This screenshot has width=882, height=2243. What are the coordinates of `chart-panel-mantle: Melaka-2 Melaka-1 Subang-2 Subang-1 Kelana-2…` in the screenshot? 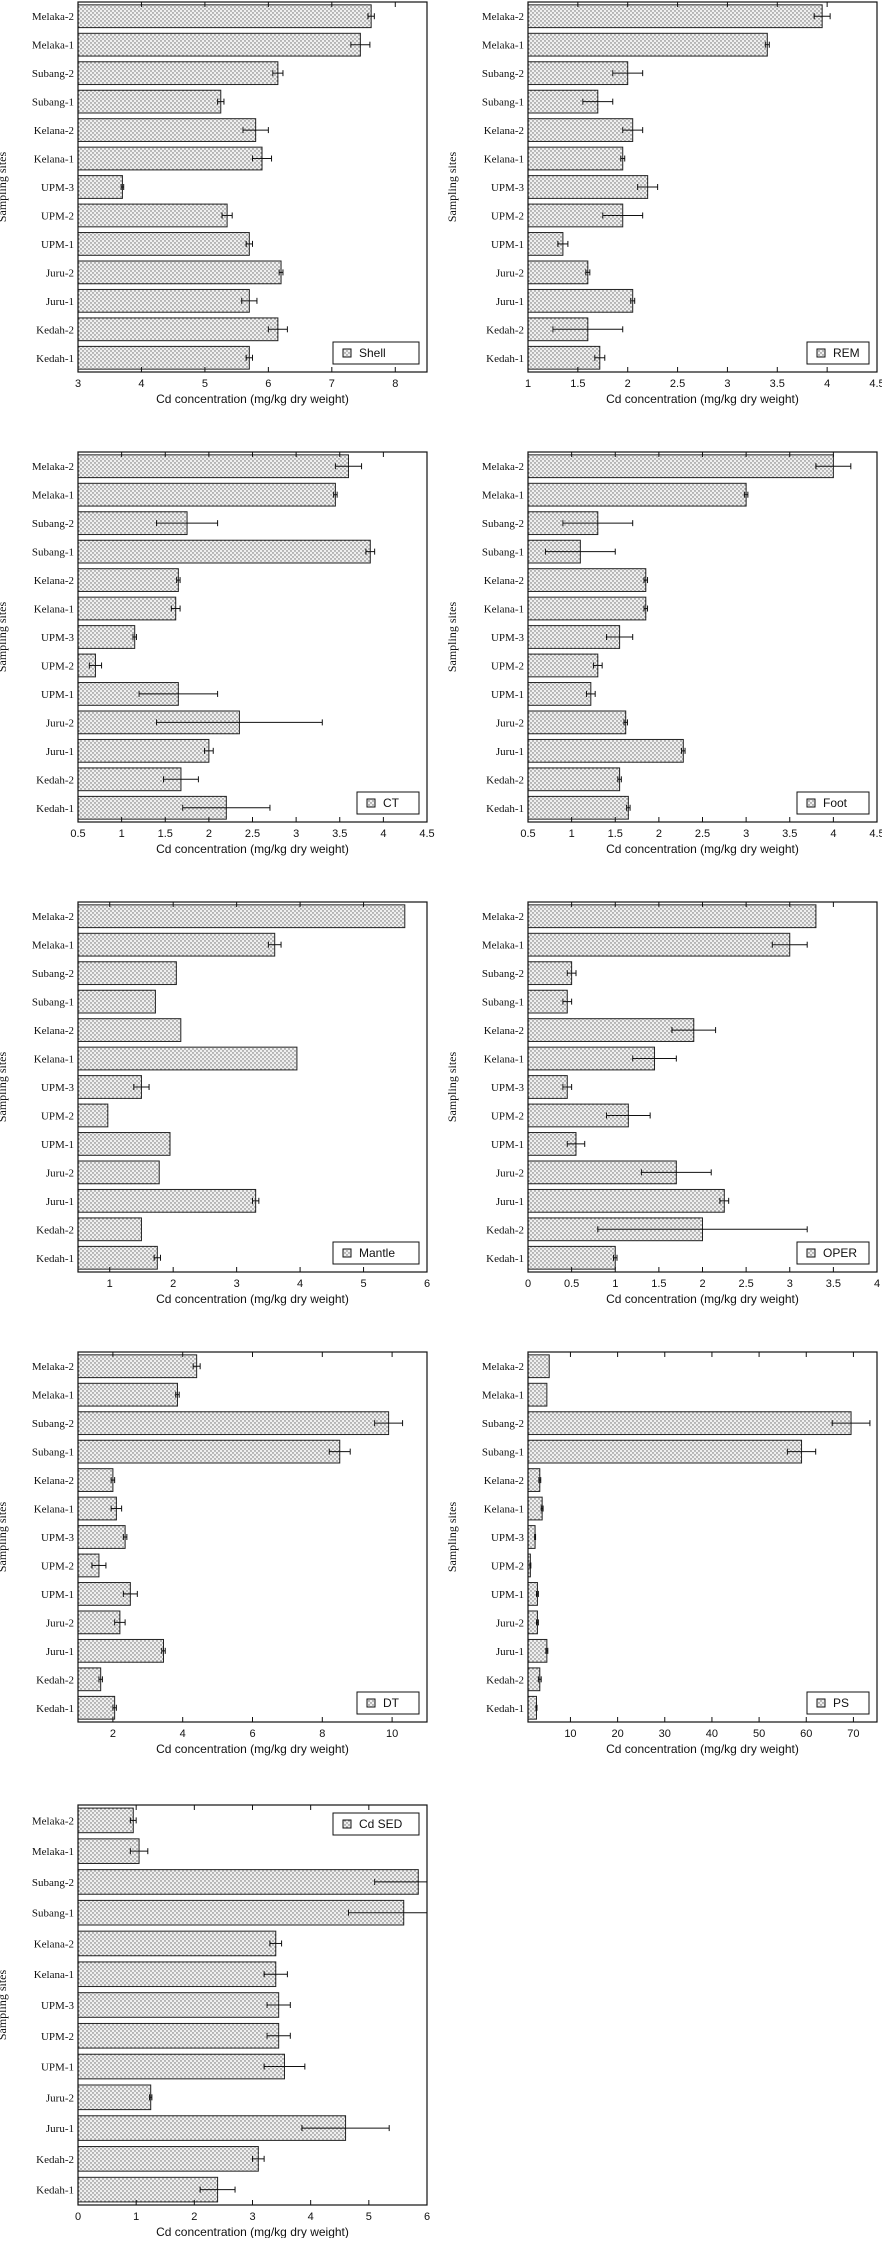 It's located at (215, 1103).